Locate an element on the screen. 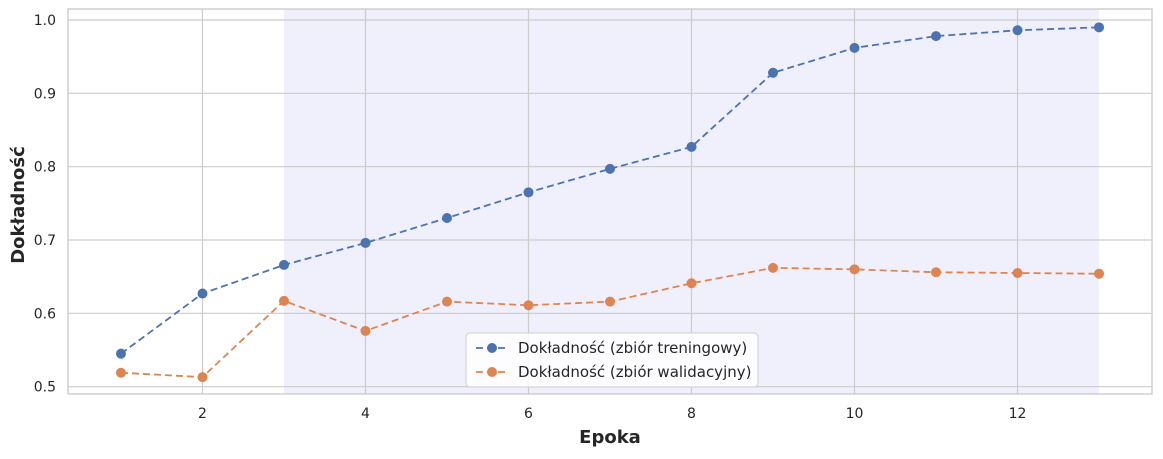  y-tick-label: 0.8 is located at coordinates (45, 168).